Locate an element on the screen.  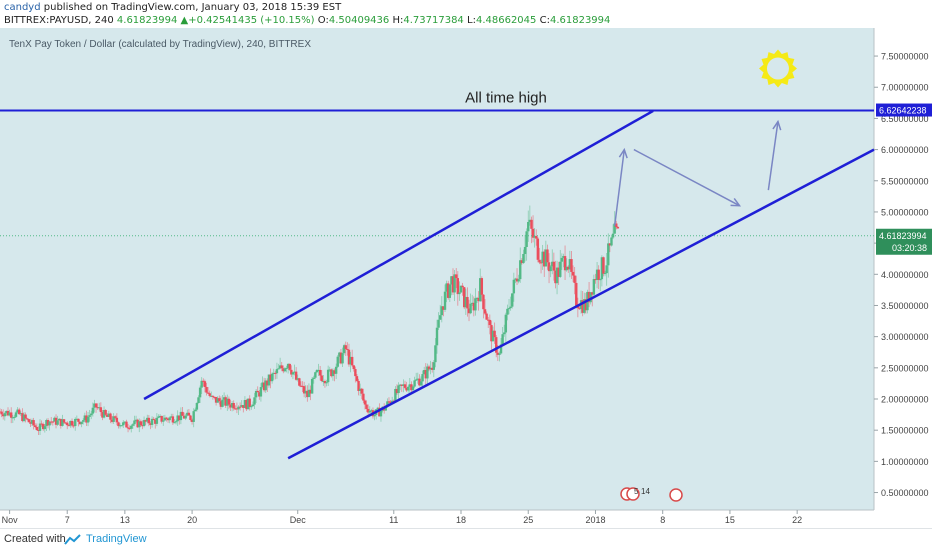
x-tick-label: Nov is located at coordinates (10, 520).